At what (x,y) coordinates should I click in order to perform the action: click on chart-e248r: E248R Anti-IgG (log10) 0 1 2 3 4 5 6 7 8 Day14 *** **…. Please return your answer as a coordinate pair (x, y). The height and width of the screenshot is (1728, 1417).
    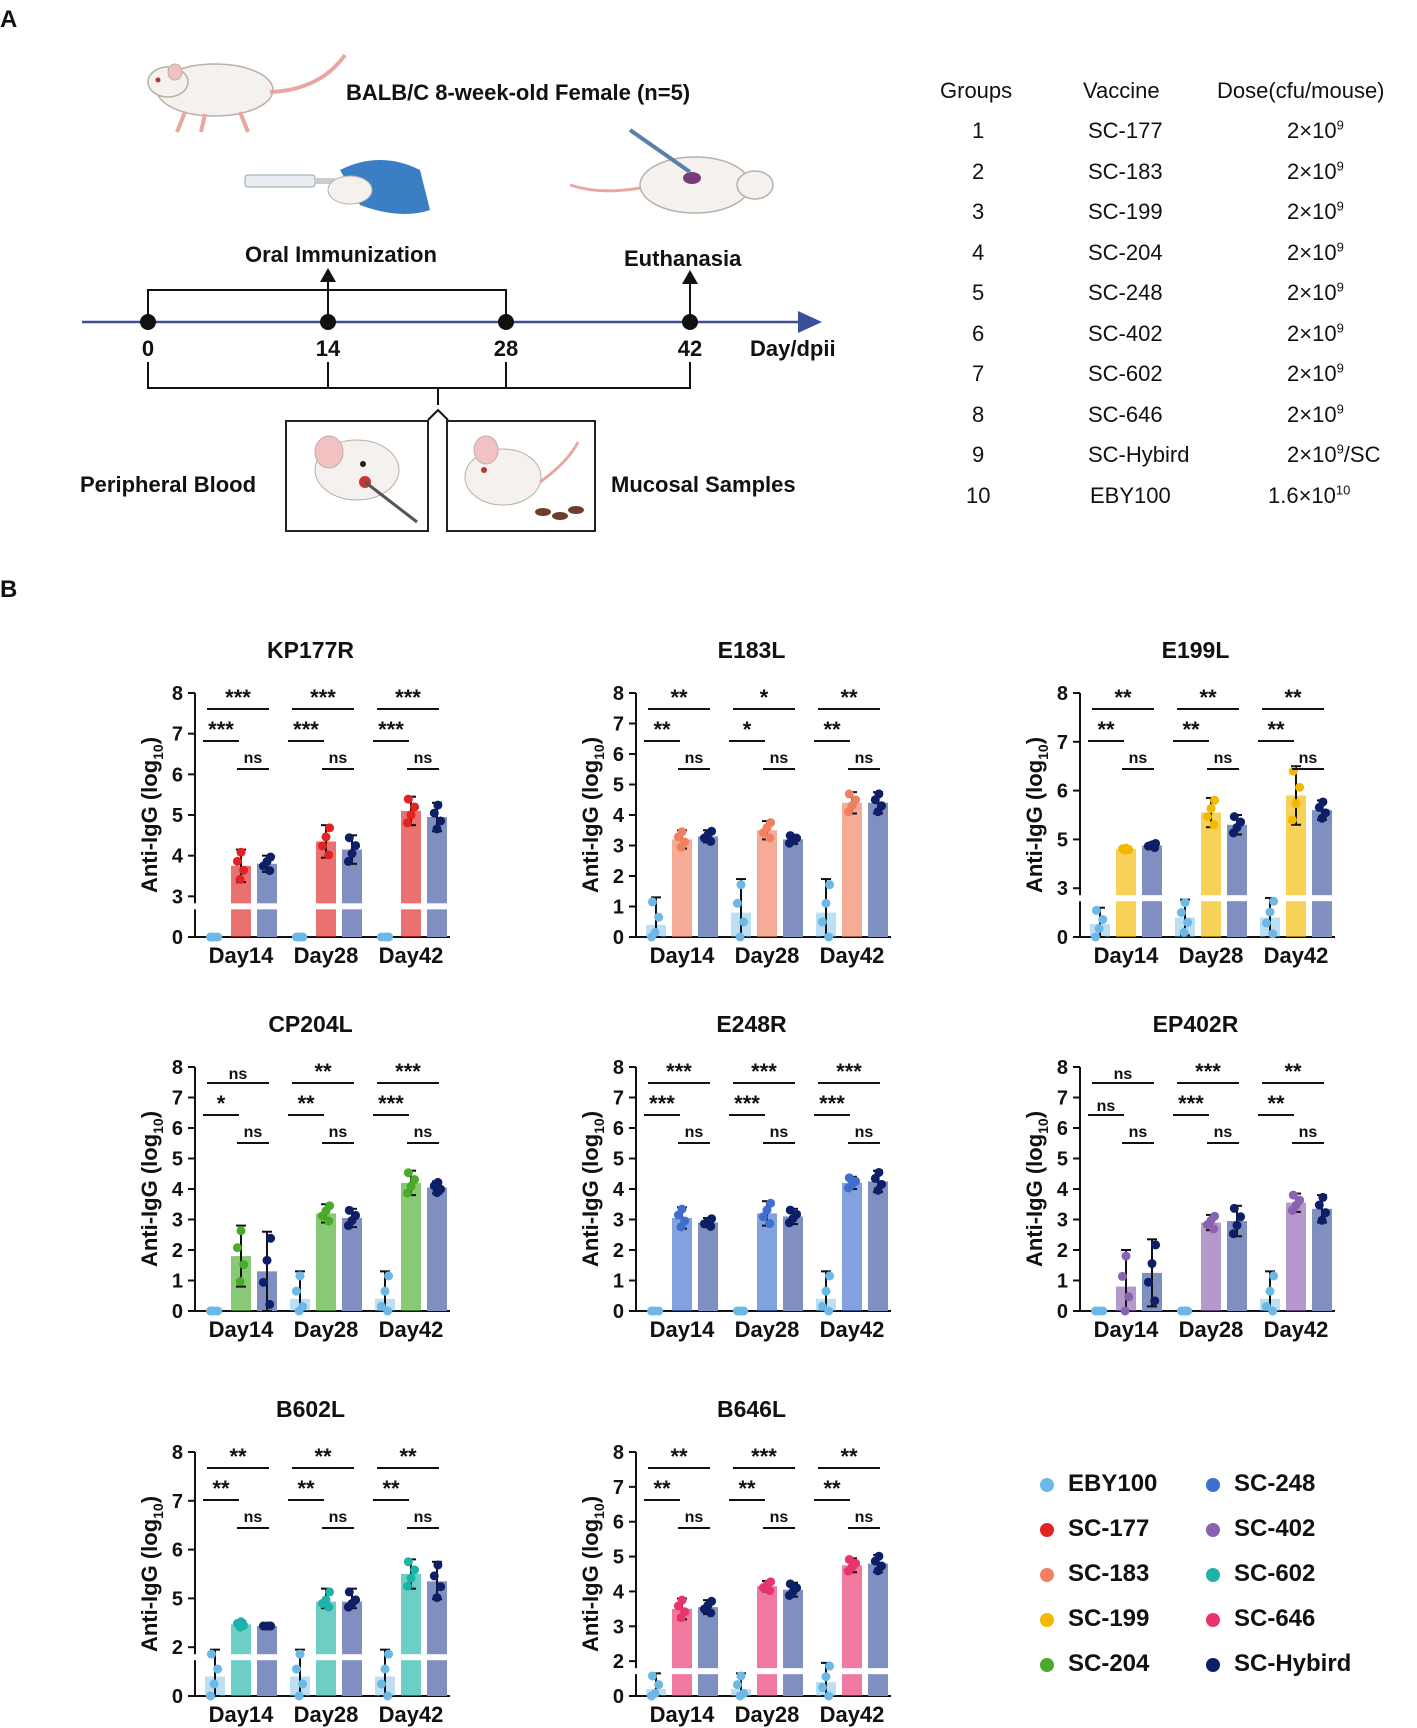
    Looking at the image, I should click on (734, 1176).